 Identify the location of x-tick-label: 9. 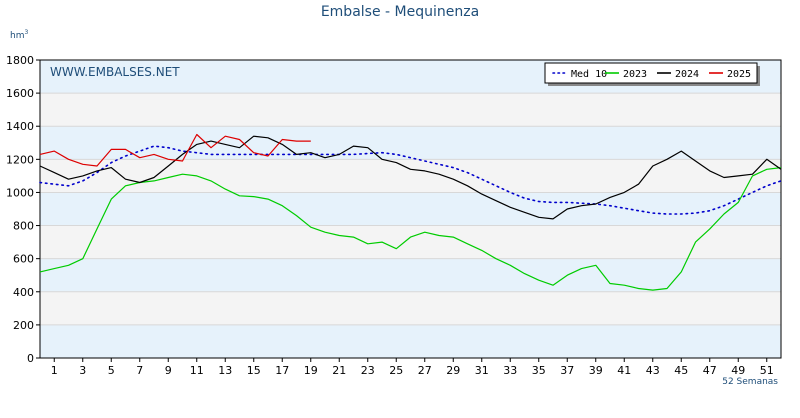
(168, 370).